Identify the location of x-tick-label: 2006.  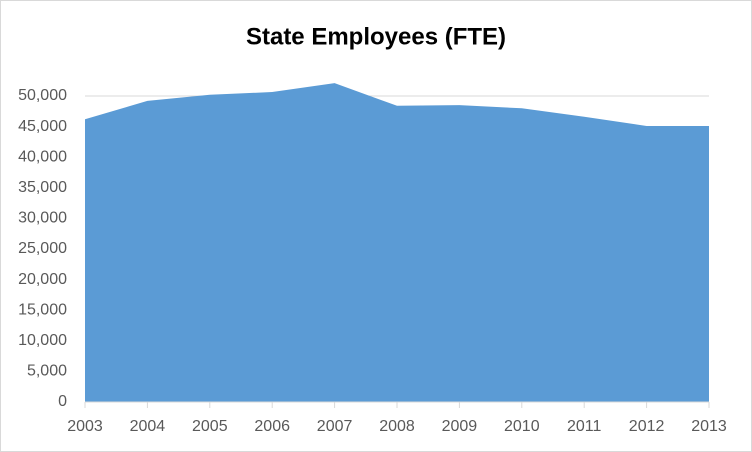
(272, 426).